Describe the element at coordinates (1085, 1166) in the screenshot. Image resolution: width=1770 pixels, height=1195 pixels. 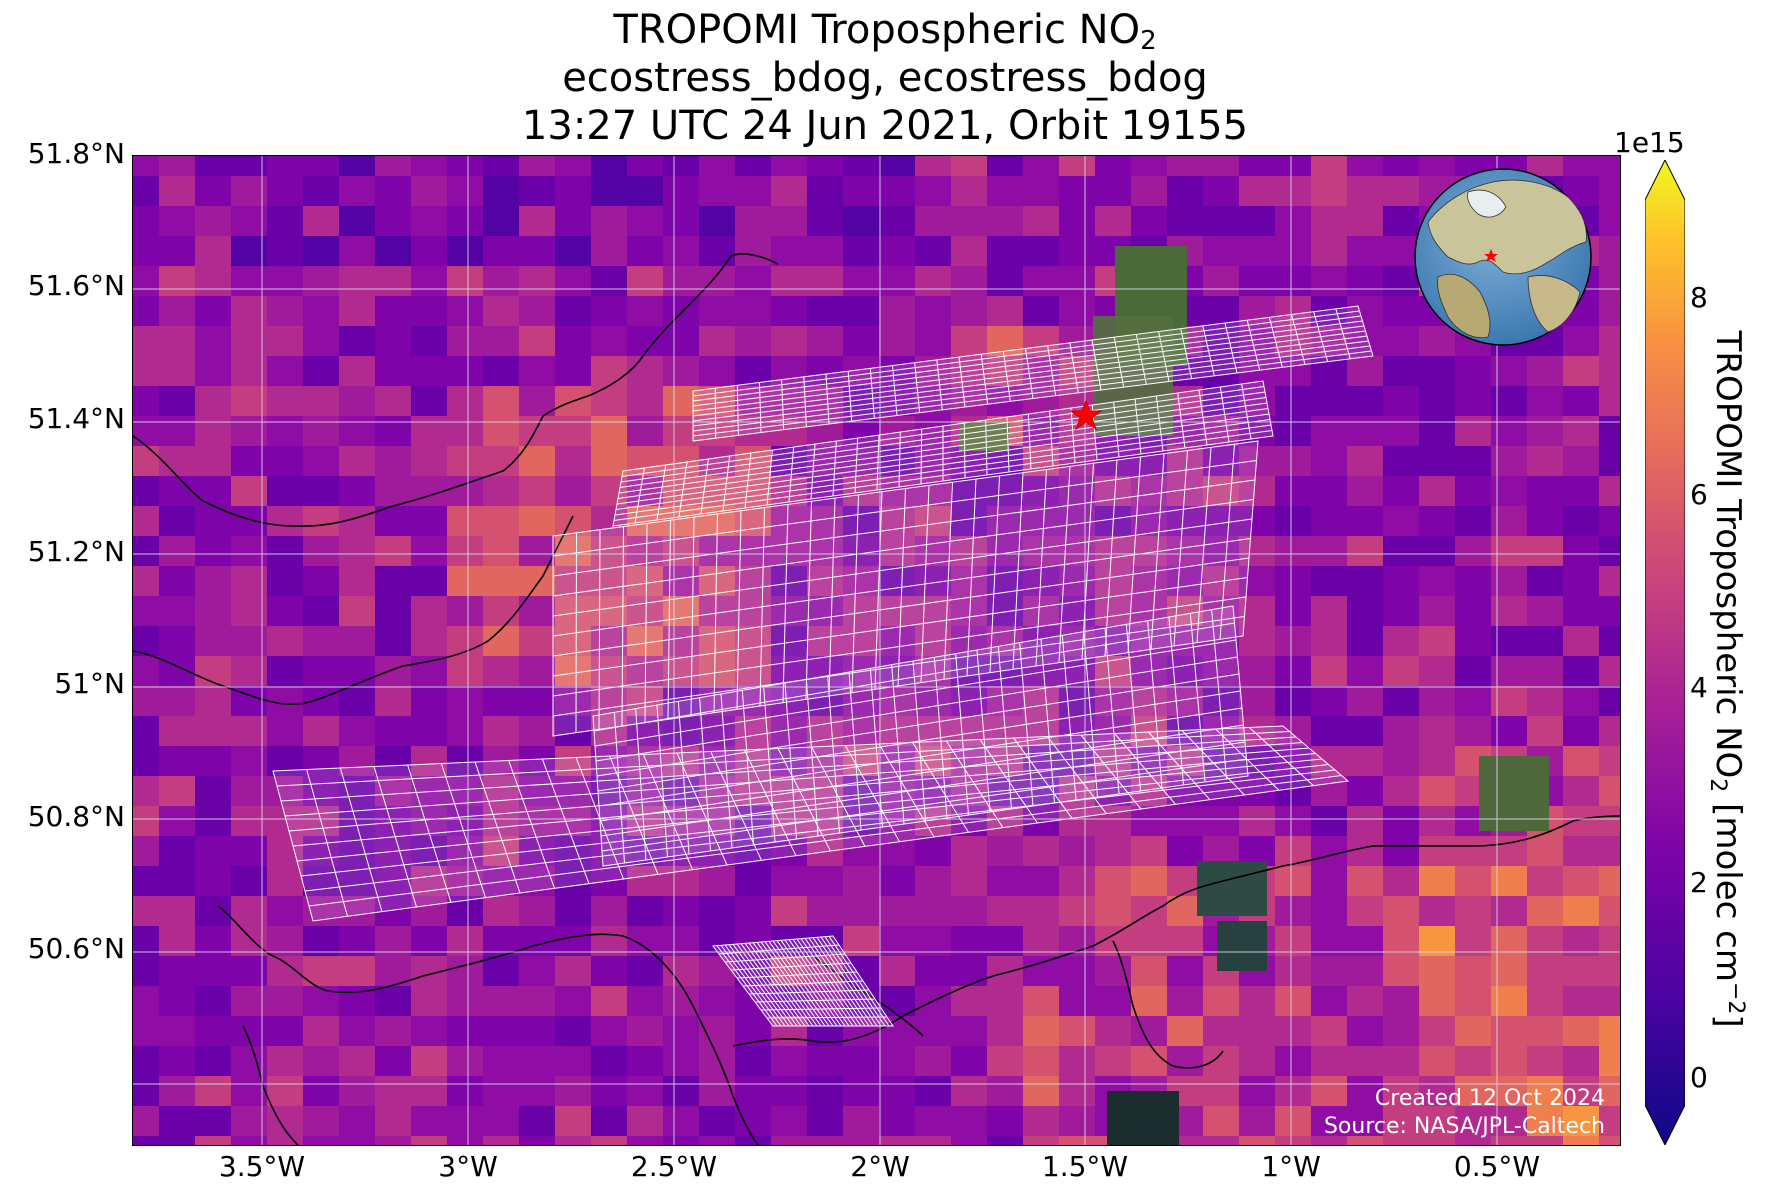
I see `lon-label: 1.5°W` at that location.